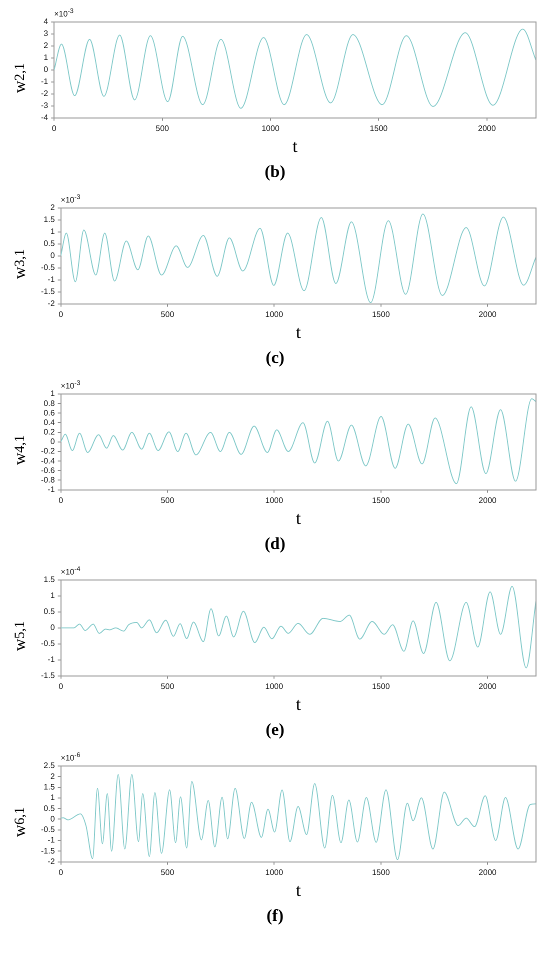 The width and height of the screenshot is (550, 970). What do you see at coordinates (44, 105) in the screenshot?
I see `y-tick-label: -3` at bounding box center [44, 105].